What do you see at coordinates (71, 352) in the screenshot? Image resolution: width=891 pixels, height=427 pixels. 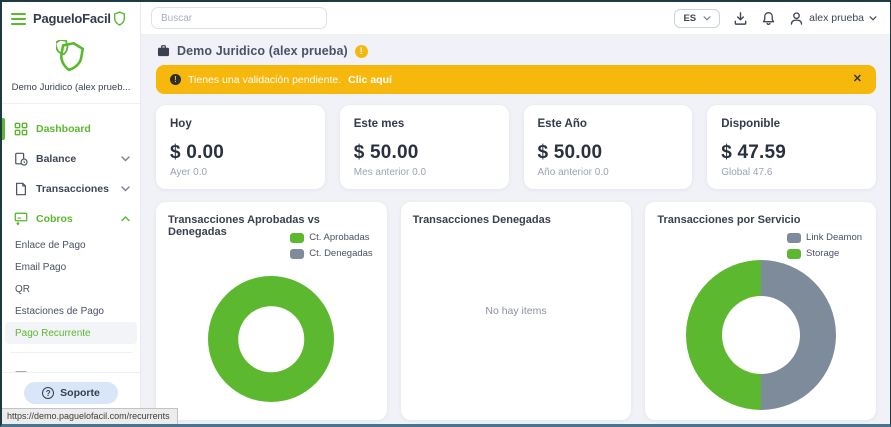 I see `divider` at bounding box center [71, 352].